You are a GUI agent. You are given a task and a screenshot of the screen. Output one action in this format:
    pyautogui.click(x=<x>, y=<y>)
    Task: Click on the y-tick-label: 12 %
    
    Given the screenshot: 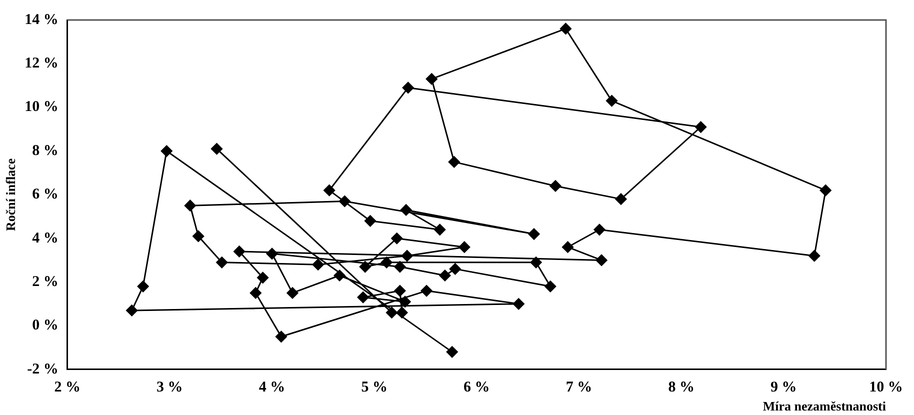 What is the action you would take?
    pyautogui.click(x=41, y=64)
    